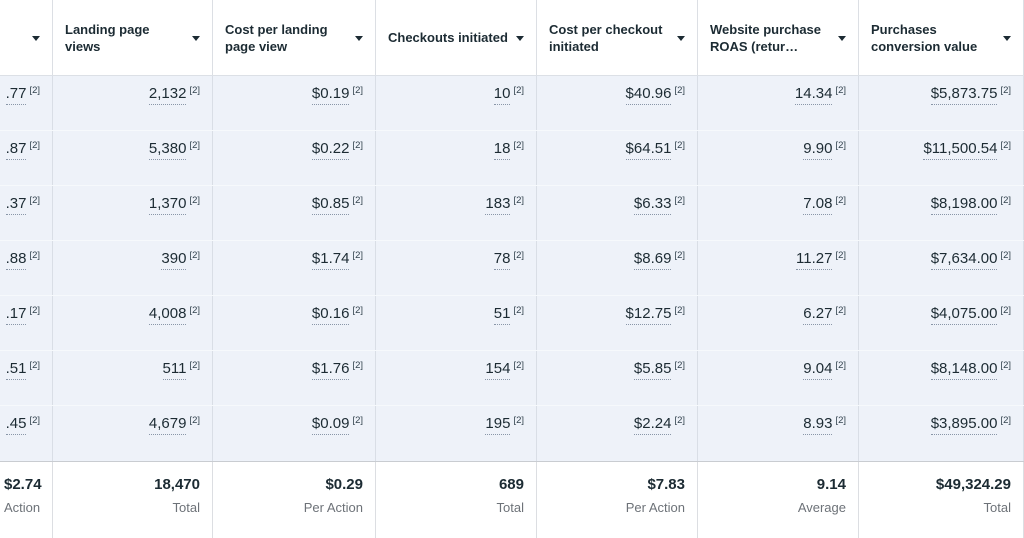 This screenshot has height=538, width=1024. Describe the element at coordinates (964, 315) in the screenshot. I see `metric-value: $4,075.00` at that location.